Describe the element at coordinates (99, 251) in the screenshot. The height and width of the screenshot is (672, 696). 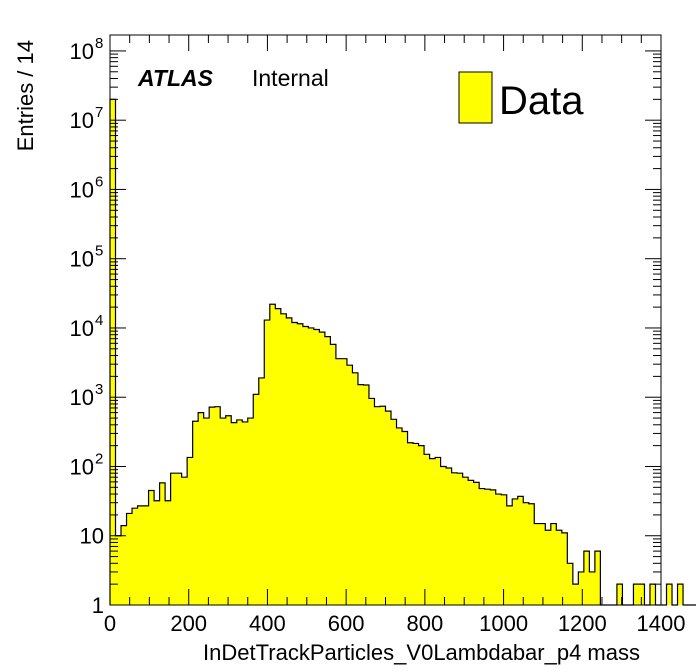
I see `y-tick-label-exponent: 5` at that location.